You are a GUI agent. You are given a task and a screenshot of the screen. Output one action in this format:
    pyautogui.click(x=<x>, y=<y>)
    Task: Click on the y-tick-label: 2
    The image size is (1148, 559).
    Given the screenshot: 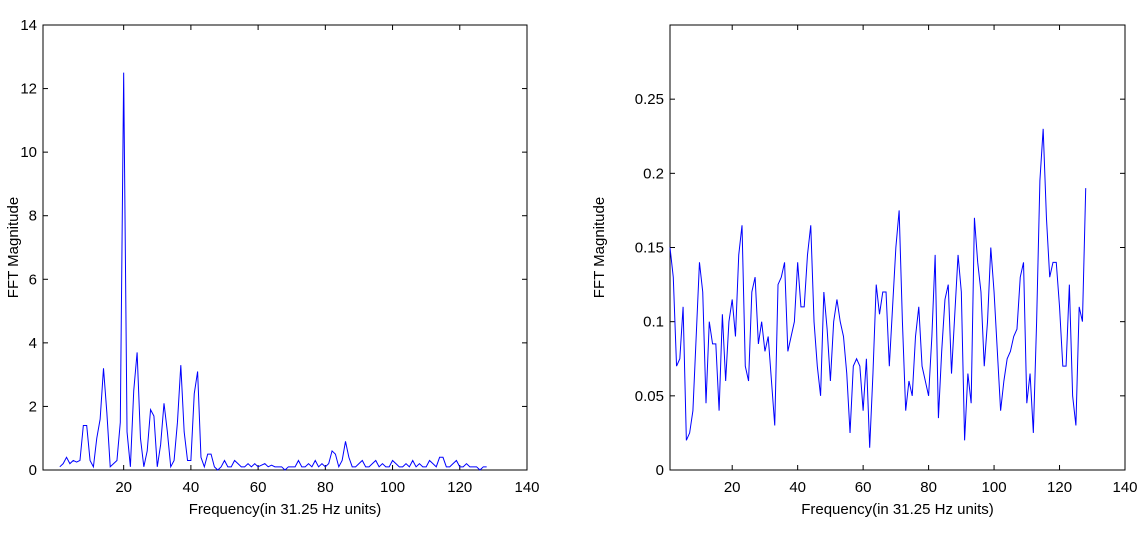 What is the action you would take?
    pyautogui.click(x=33, y=406)
    